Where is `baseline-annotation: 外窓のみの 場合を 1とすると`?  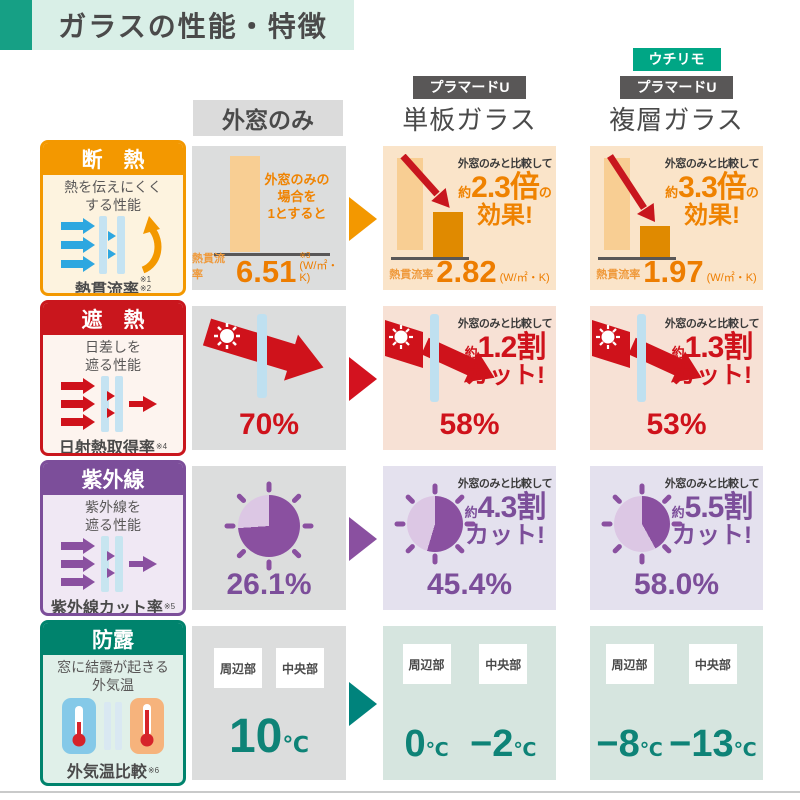 baseline-annotation: 外窓のみの 場合を 1とすると is located at coordinates (297, 196).